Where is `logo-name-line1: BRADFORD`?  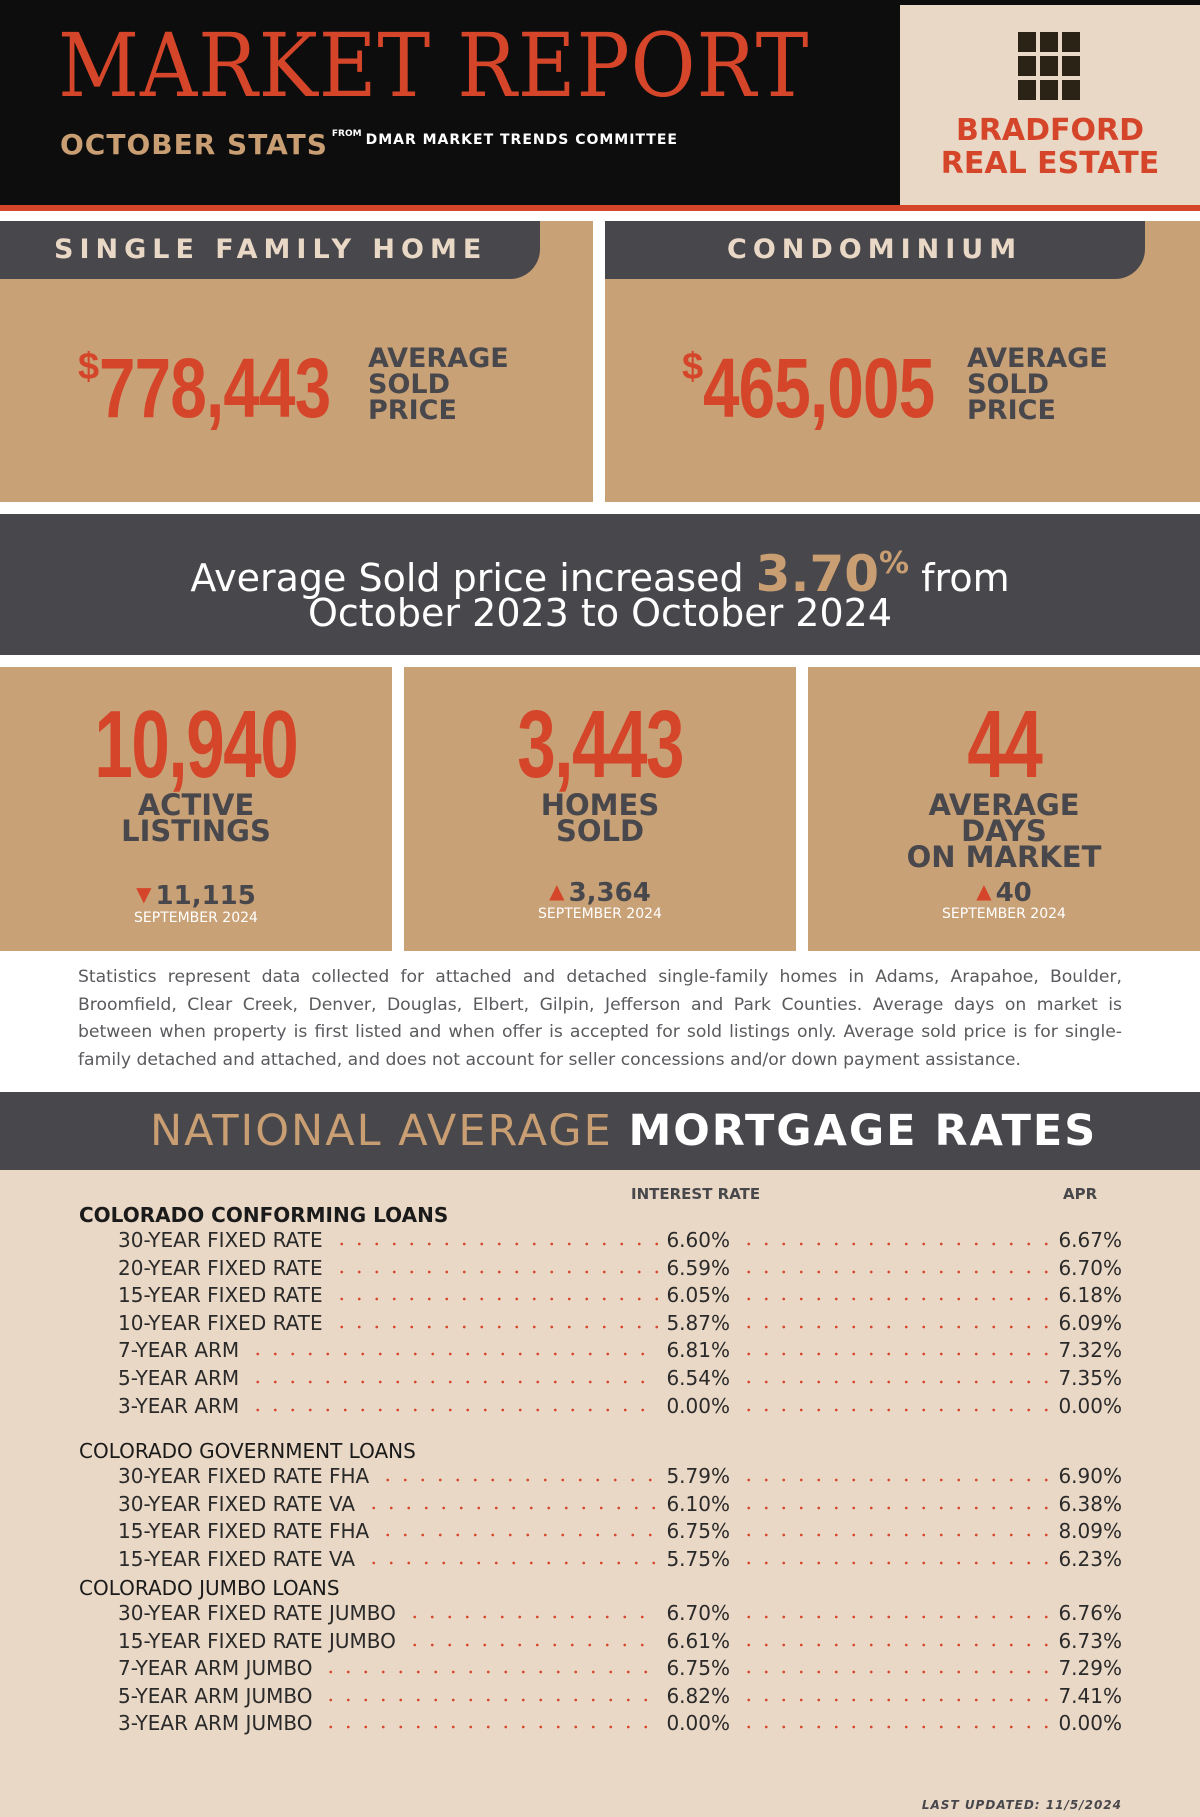
logo-name-line1: BRADFORD is located at coordinates (1050, 130).